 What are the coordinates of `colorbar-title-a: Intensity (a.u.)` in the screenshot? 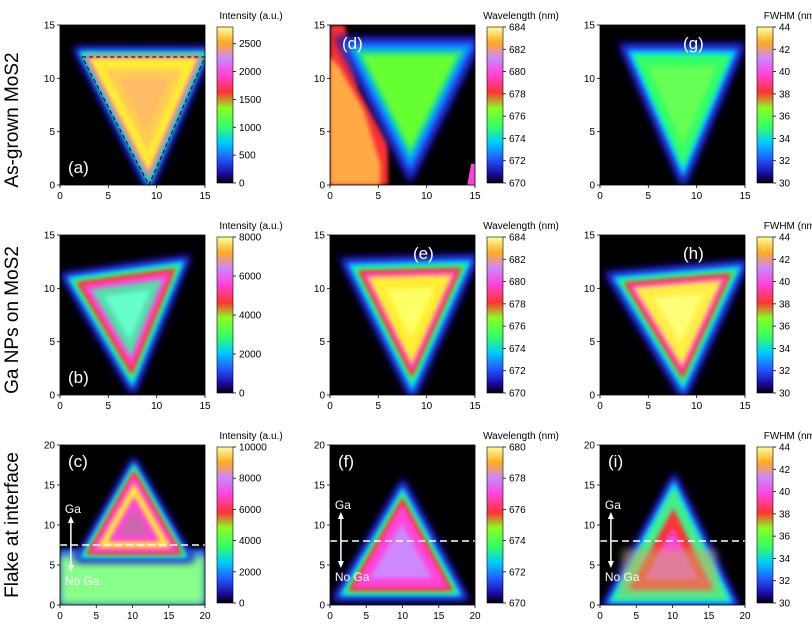 It's located at (250, 16).